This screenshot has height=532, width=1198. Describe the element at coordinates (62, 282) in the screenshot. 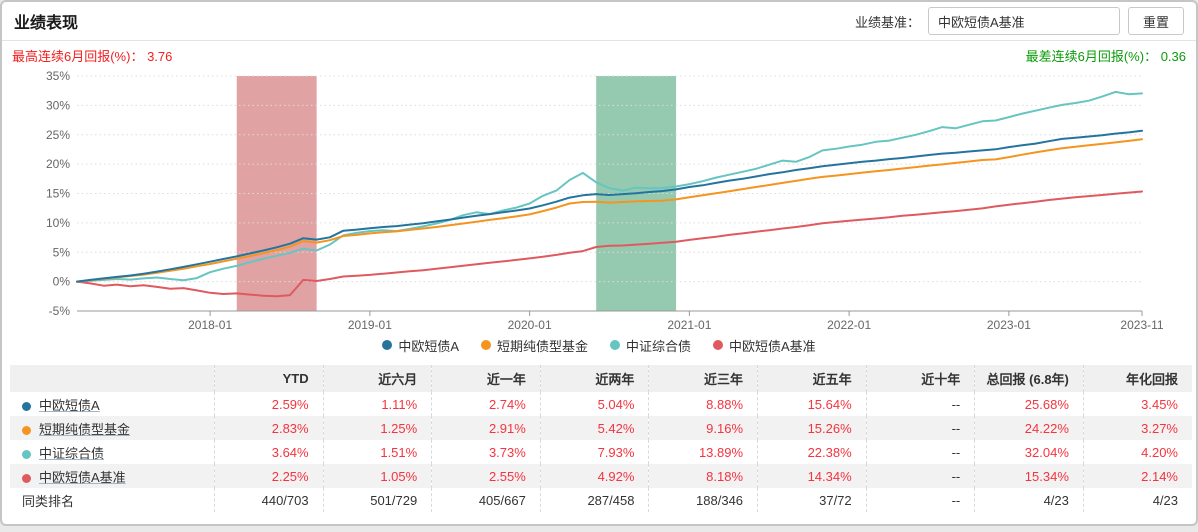

I see `y-axis-tick-label: 0%` at that location.